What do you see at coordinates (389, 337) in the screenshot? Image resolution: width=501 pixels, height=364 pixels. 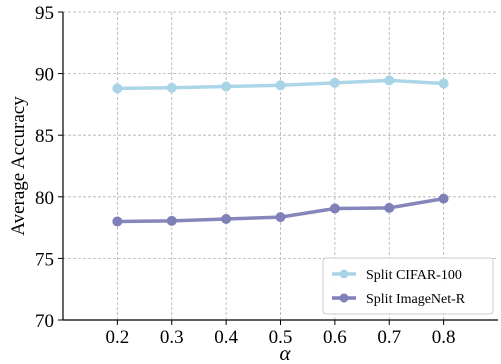 I see `x-tick-label: 0.7` at bounding box center [389, 337].